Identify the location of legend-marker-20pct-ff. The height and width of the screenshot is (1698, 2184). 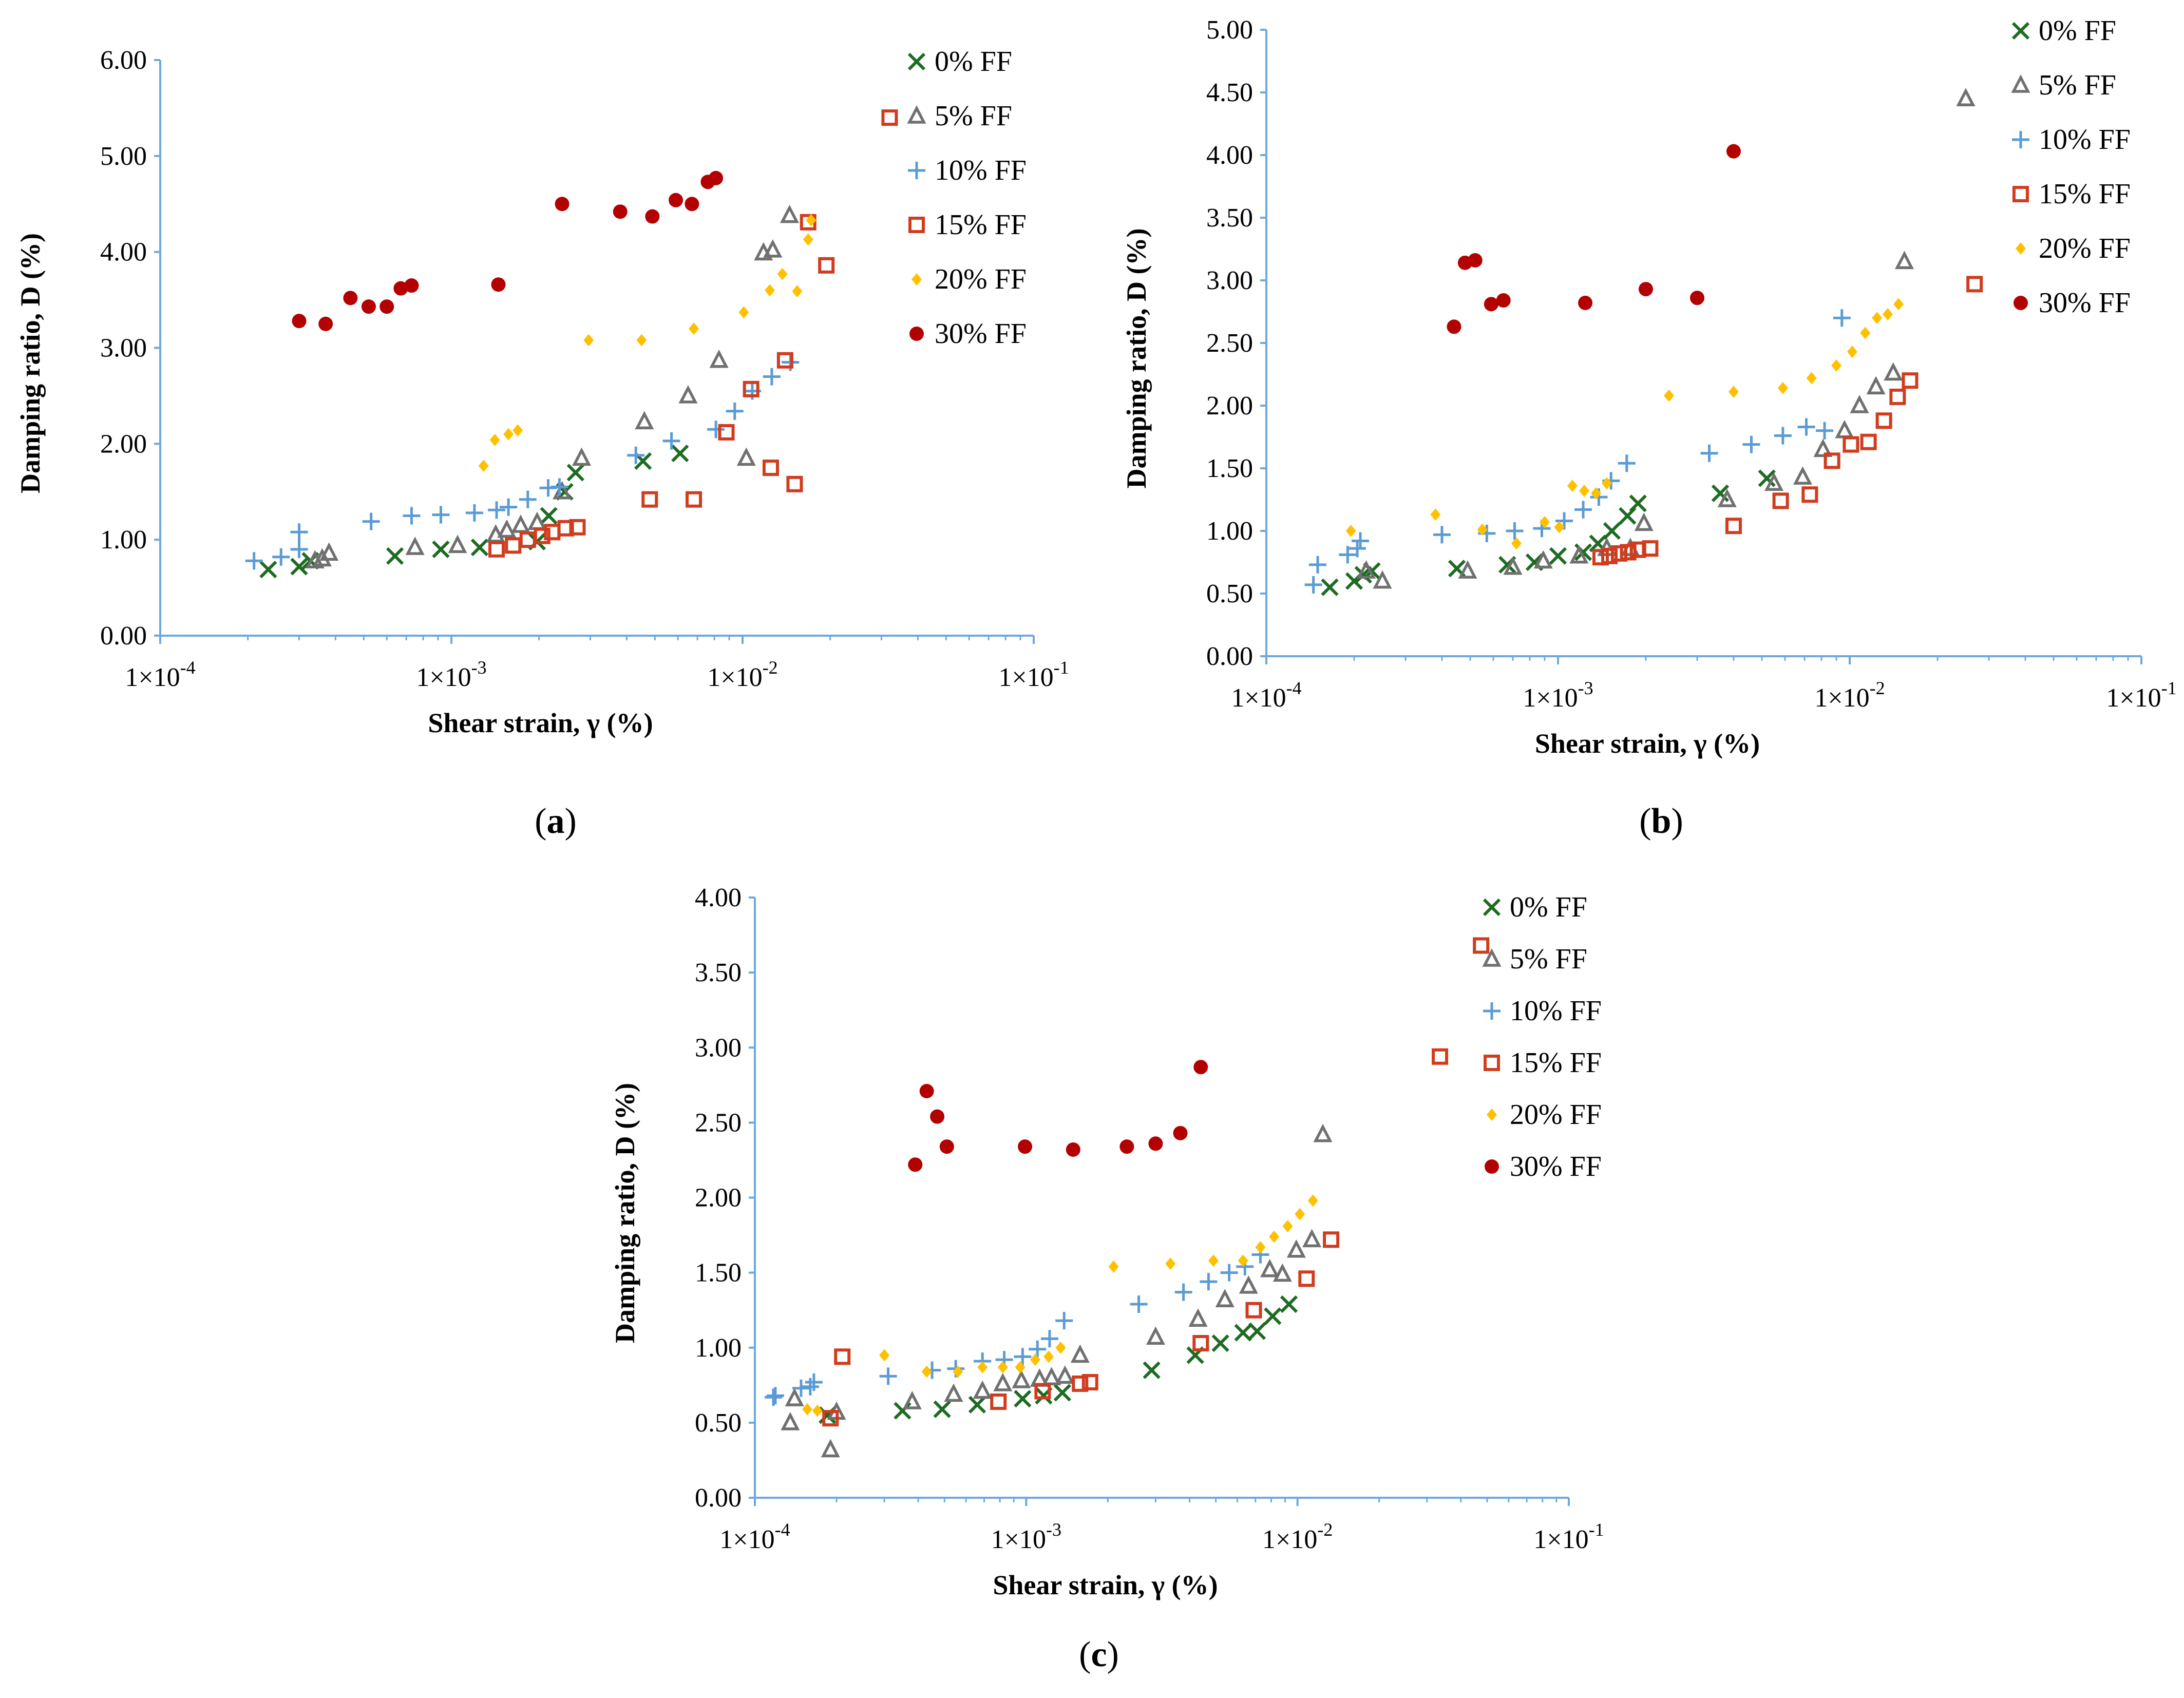
(916, 279).